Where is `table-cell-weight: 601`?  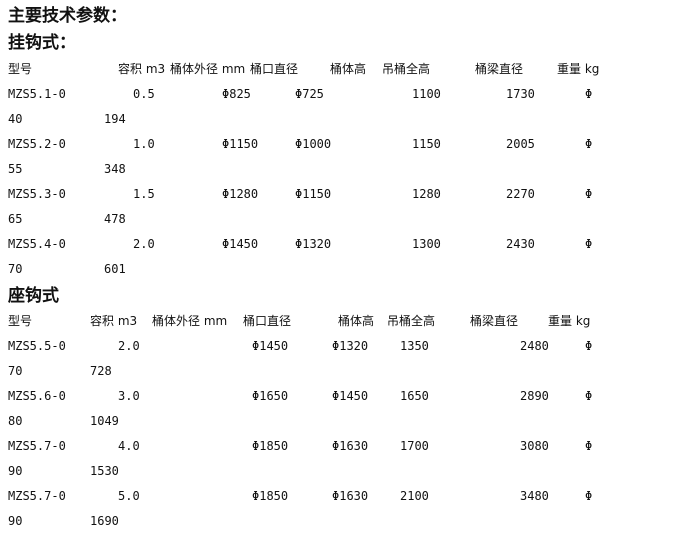 table-cell-weight: 601 is located at coordinates (115, 269).